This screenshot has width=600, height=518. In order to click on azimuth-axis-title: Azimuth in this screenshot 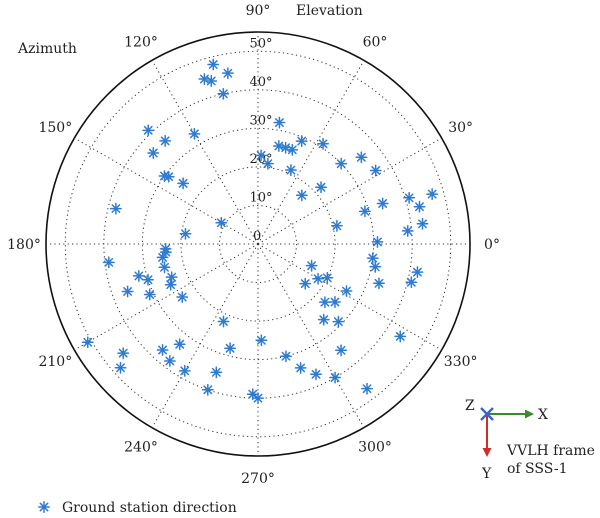, I will do `click(47, 49)`.